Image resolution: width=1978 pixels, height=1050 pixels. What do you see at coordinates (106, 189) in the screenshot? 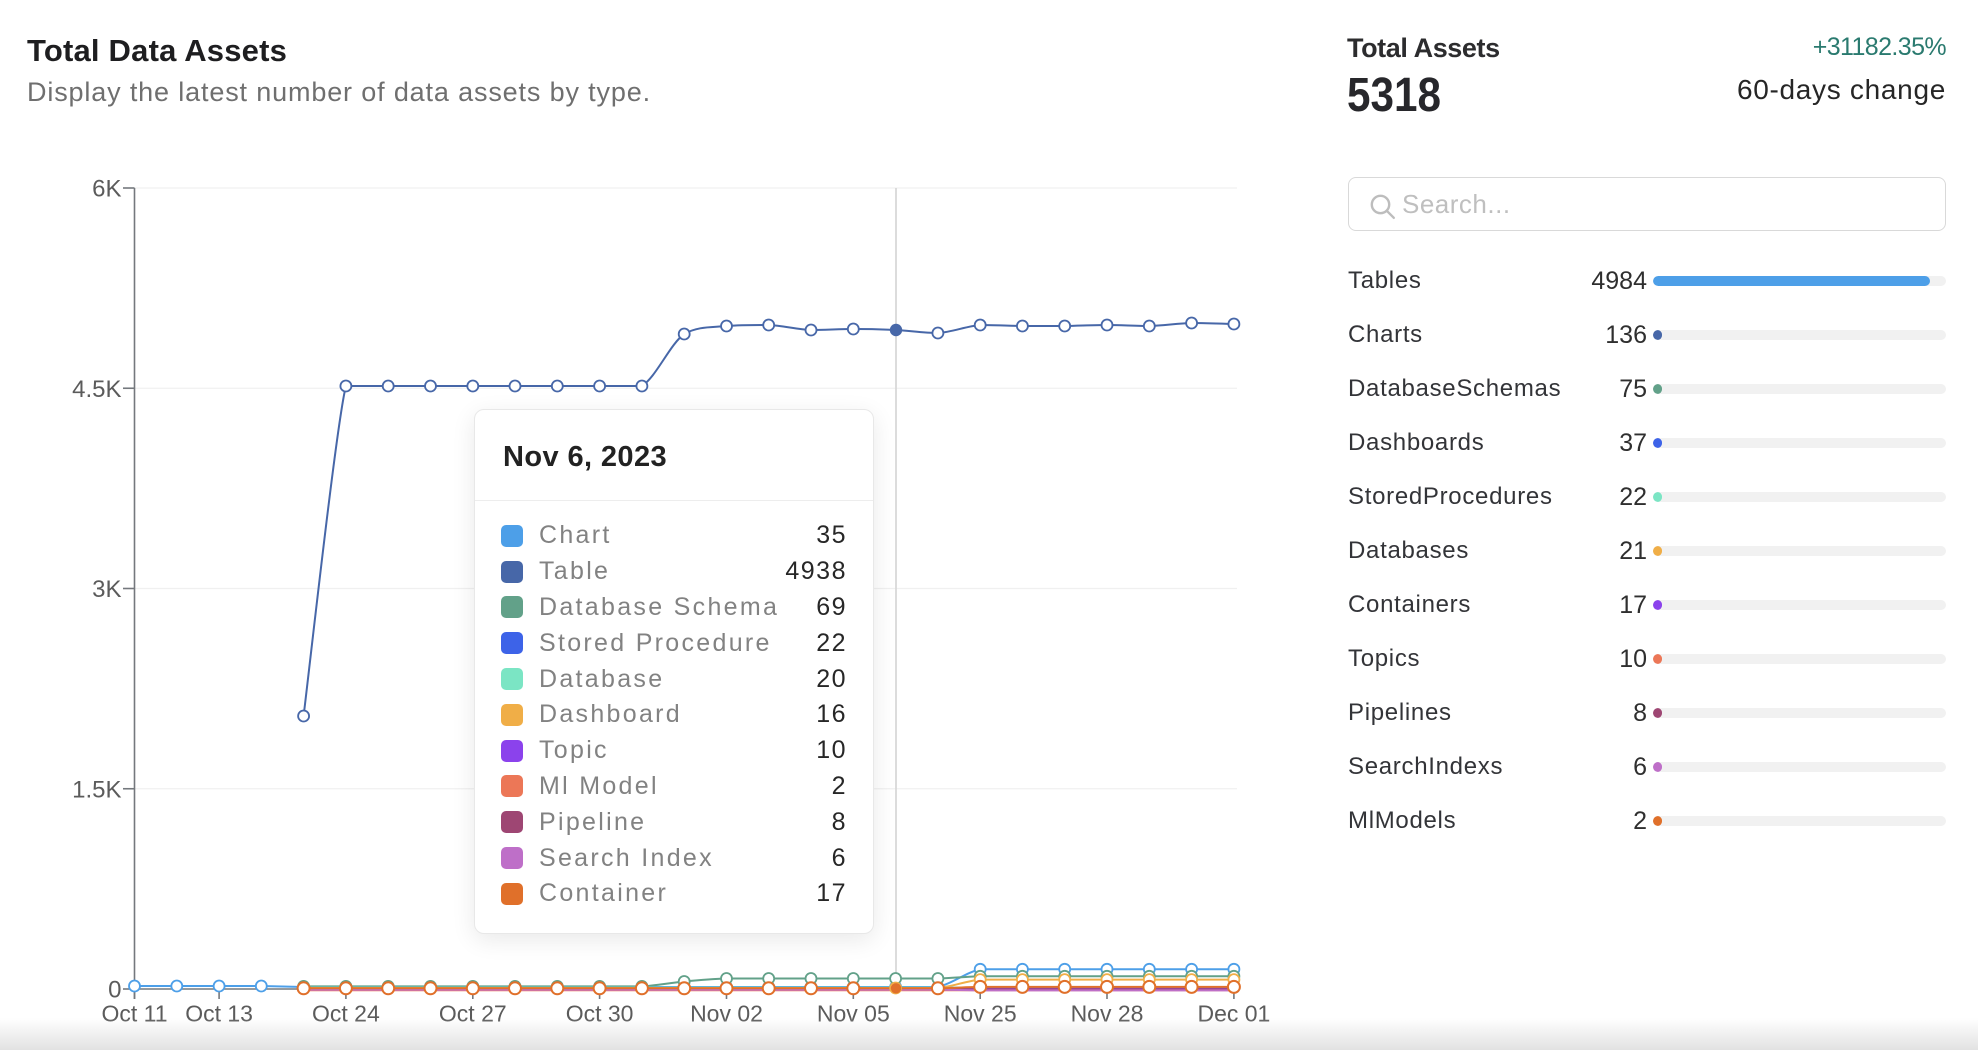
I see `svg-text: 6K` at bounding box center [106, 189].